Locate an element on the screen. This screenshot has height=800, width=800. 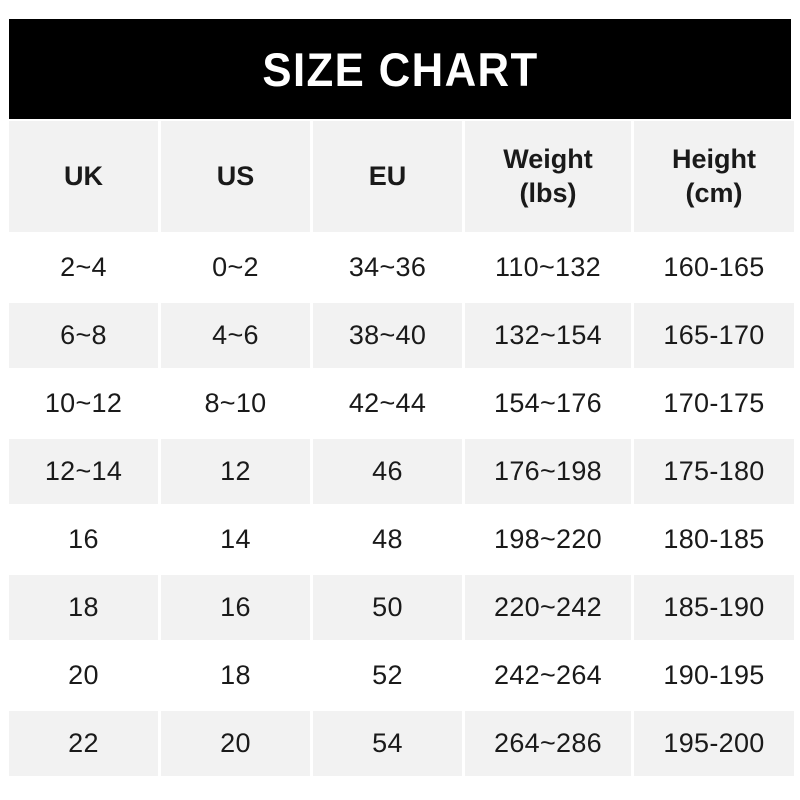
table-row: 16 14 48 198~220 180-185 is located at coordinates (401, 539).